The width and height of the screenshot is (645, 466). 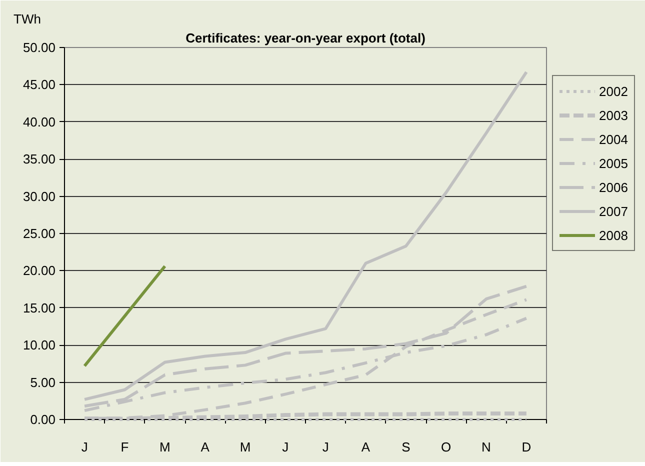 What do you see at coordinates (39, 84) in the screenshot?
I see `y-tick-label: 45.00` at bounding box center [39, 84].